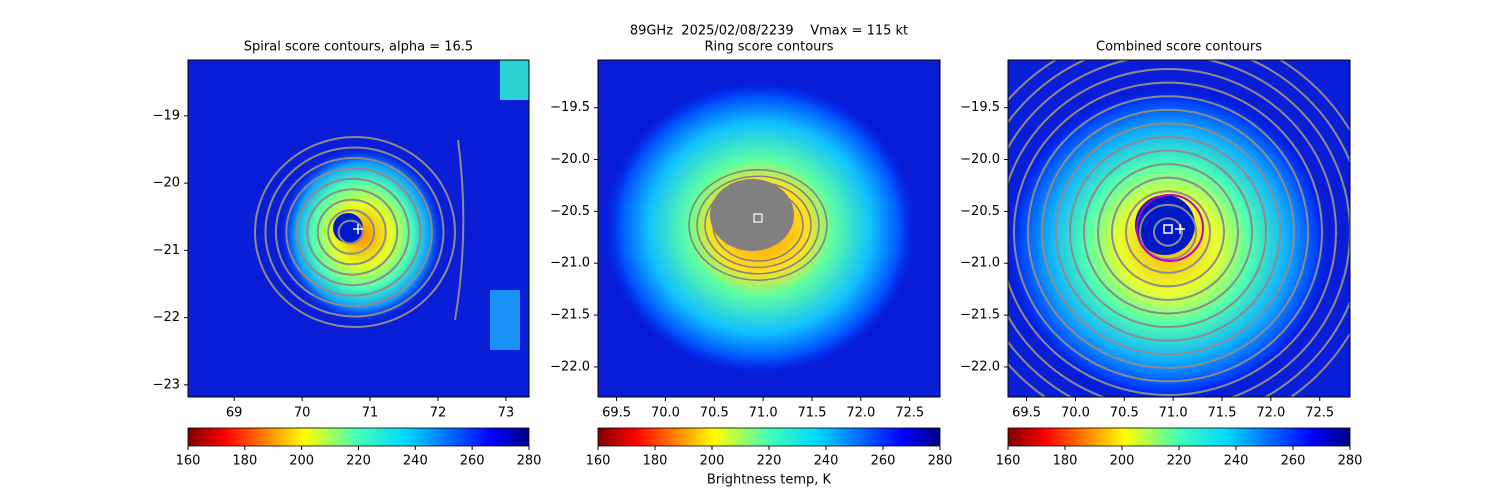 Image resolution: width=1500 pixels, height=500 pixels. What do you see at coordinates (769, 31) in the screenshot?
I see `figure-title: 89GHz 2025/02/08/2239 Vmax = 115 kt` at bounding box center [769, 31].